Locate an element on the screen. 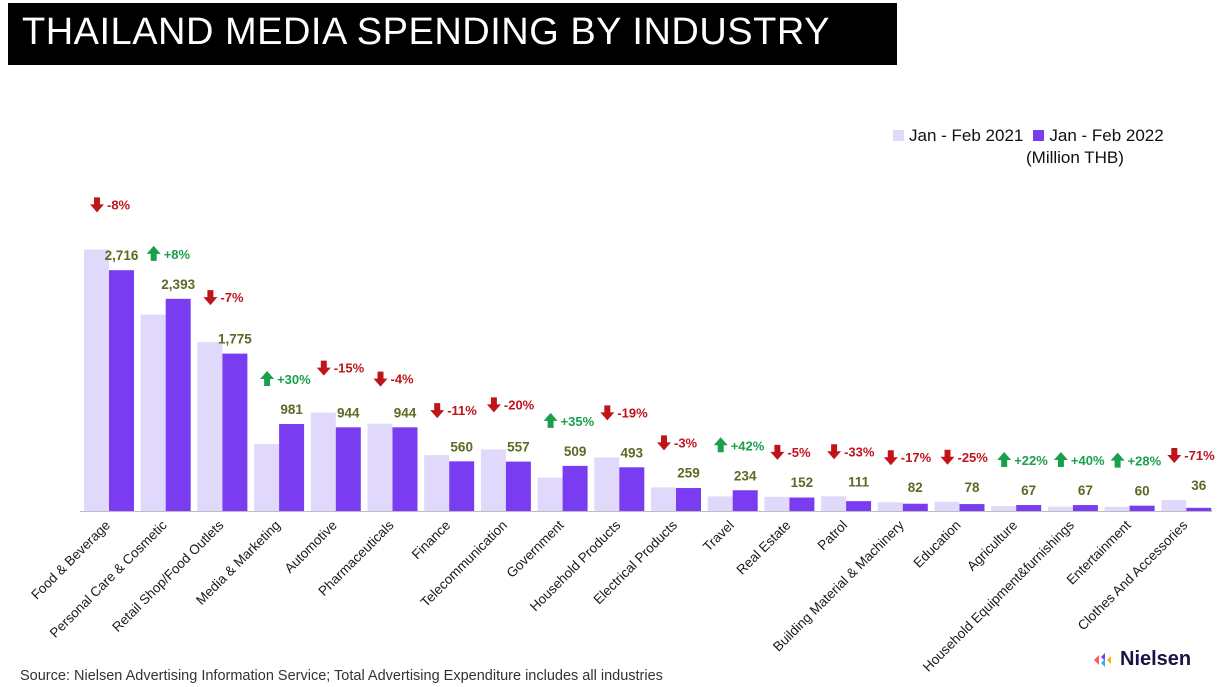 The height and width of the screenshot is (687, 1222). change-label: -19% is located at coordinates (632, 412).